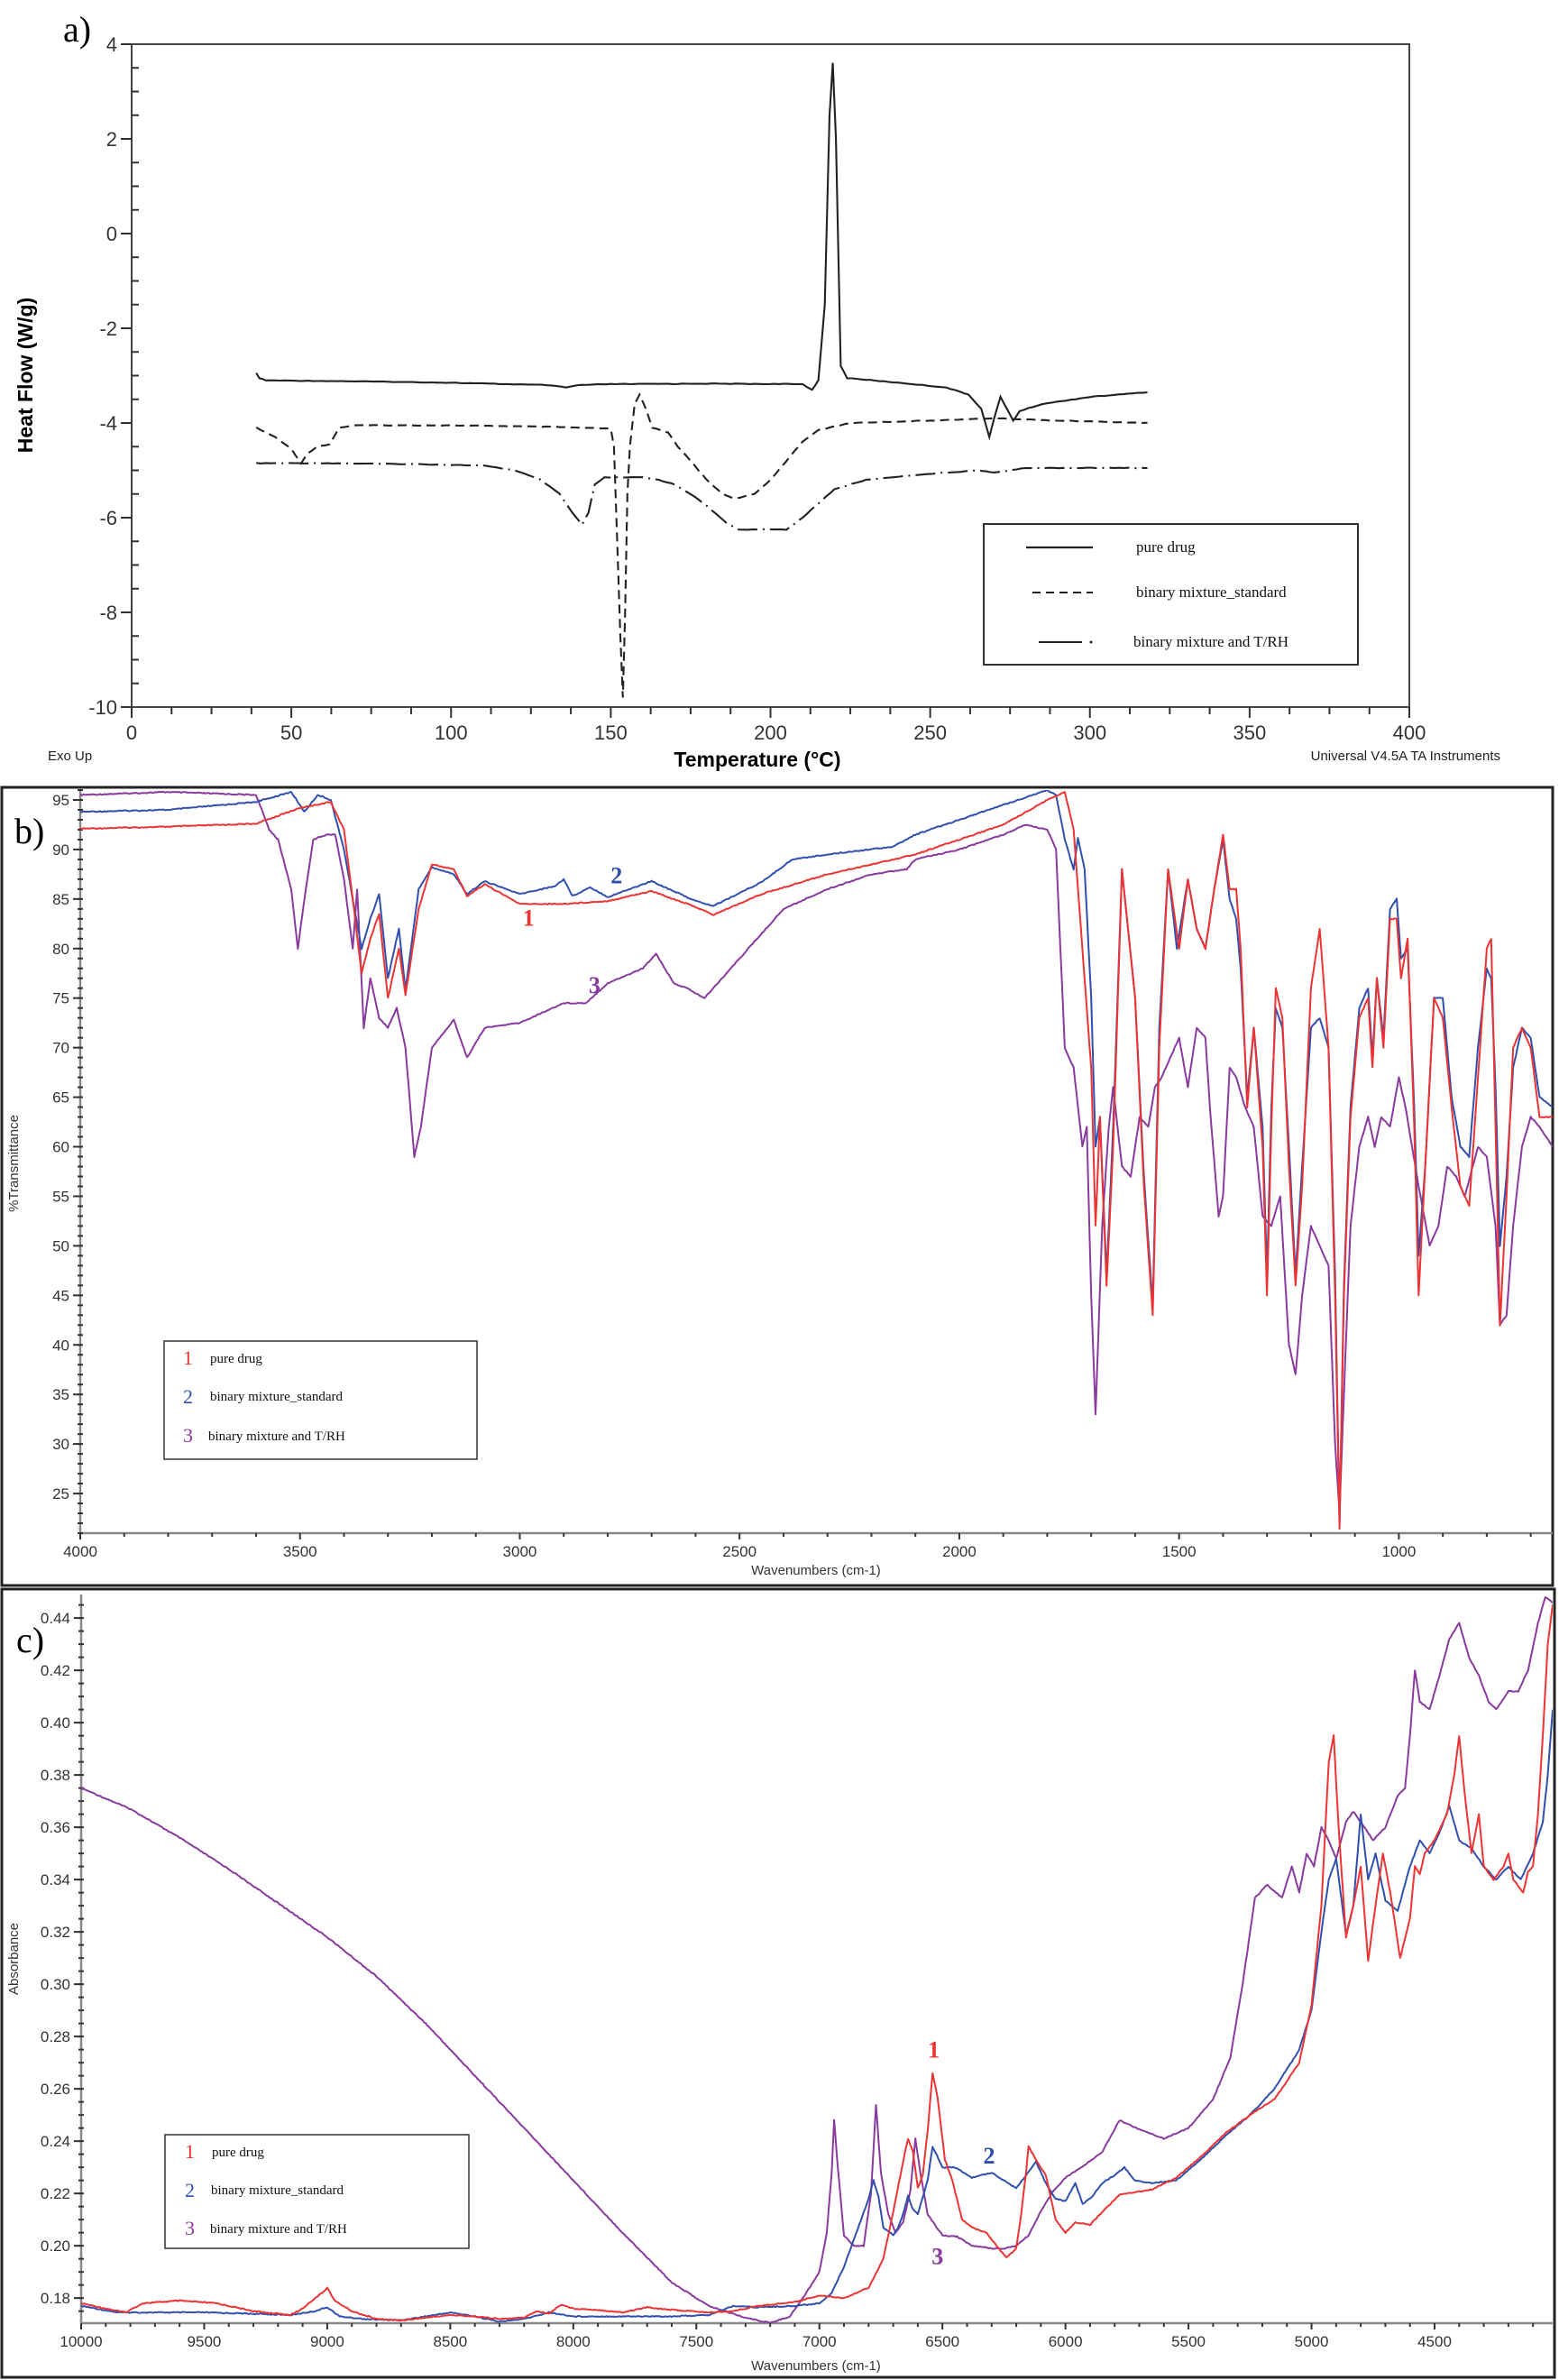 Image resolution: width=1559 pixels, height=2380 pixels. I want to click on y-tick-label: 0.32, so click(55, 1933).